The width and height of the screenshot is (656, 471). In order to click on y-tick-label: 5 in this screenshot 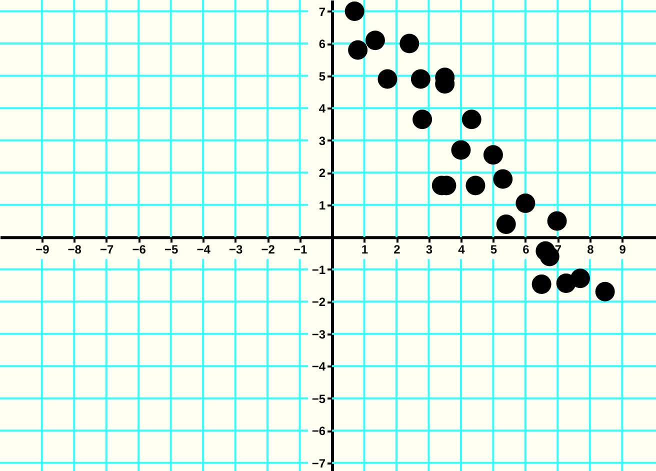, I will do `click(322, 76)`.